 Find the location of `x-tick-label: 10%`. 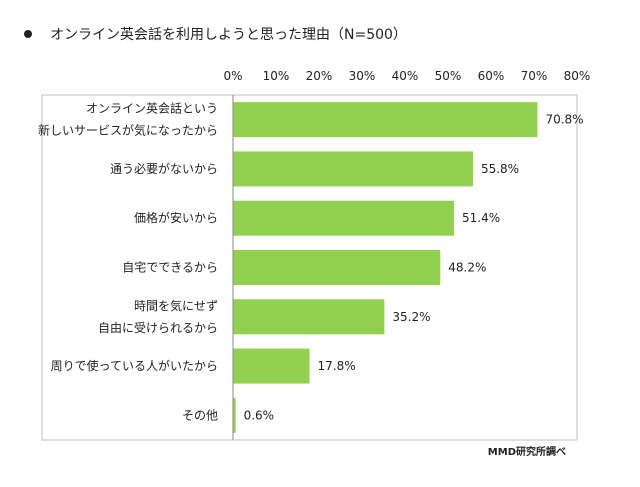

x-tick-label: 10% is located at coordinates (276, 76).